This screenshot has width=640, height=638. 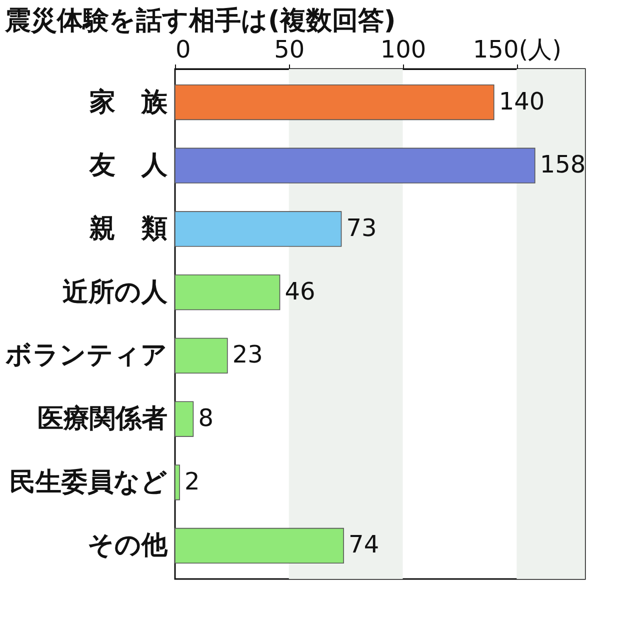 What do you see at coordinates (517, 50) in the screenshot?
I see `x-tick-label: 150(人)` at bounding box center [517, 50].